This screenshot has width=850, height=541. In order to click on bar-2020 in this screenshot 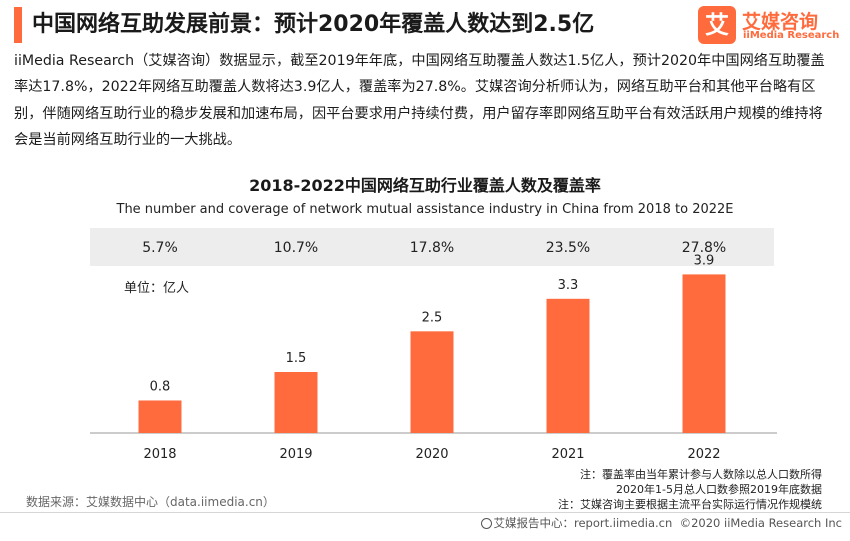, I will do `click(432, 382)`.